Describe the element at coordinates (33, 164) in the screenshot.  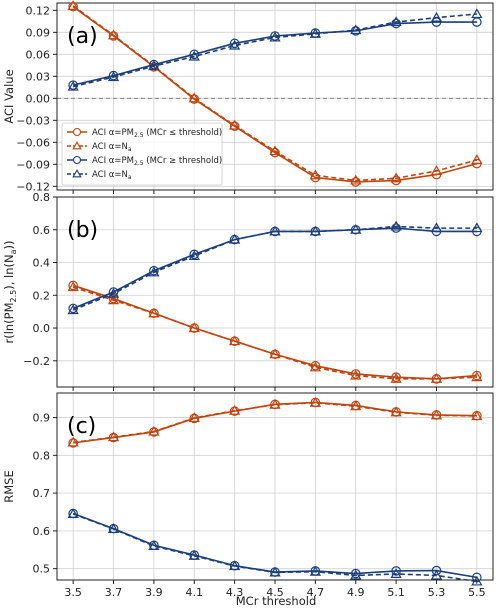
I see `y-tick-label: −0.09` at that location.